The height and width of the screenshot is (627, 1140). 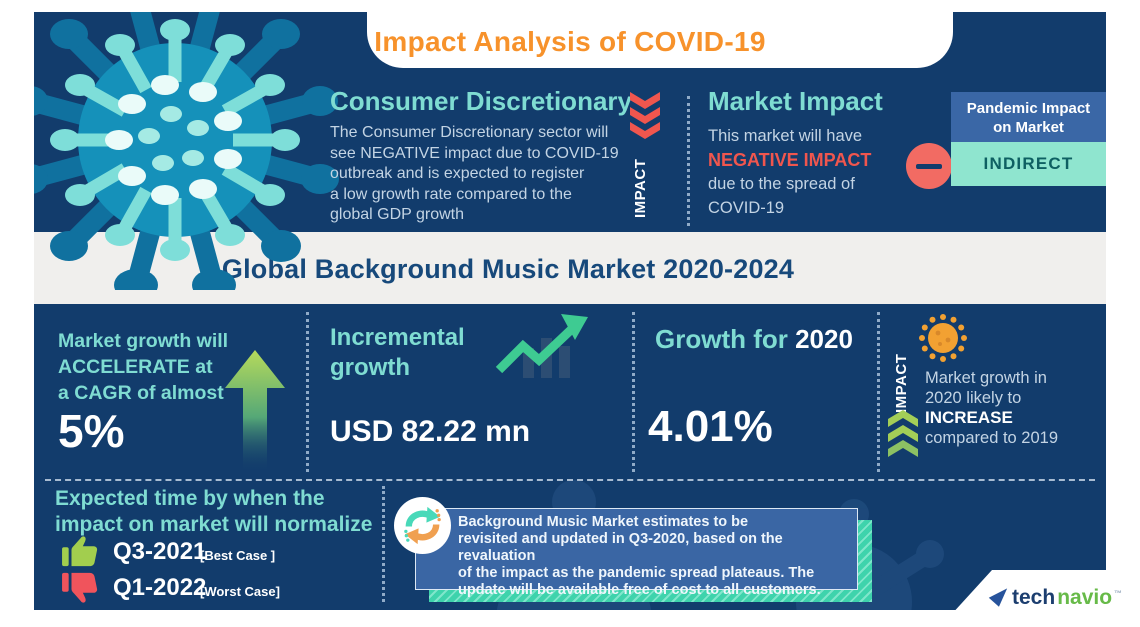 What do you see at coordinates (508, 269) in the screenshot?
I see `market-banner-title: Global Background Music Market 2020-2024` at bounding box center [508, 269].